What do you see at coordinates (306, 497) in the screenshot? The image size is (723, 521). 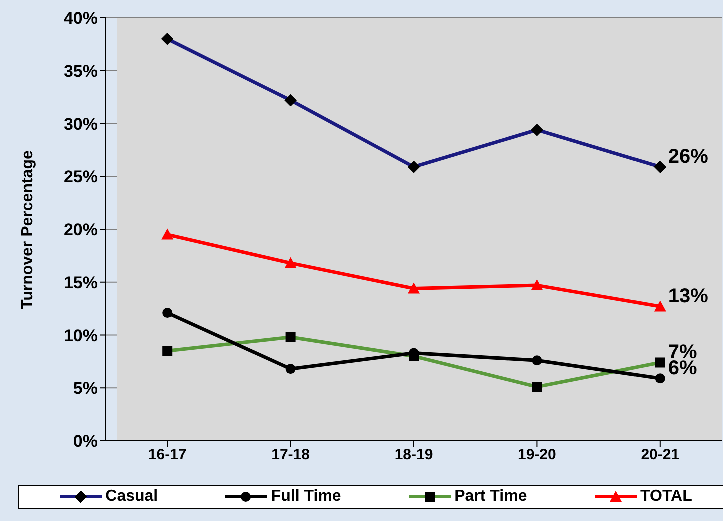 I see `legend-label: Full Time` at bounding box center [306, 497].